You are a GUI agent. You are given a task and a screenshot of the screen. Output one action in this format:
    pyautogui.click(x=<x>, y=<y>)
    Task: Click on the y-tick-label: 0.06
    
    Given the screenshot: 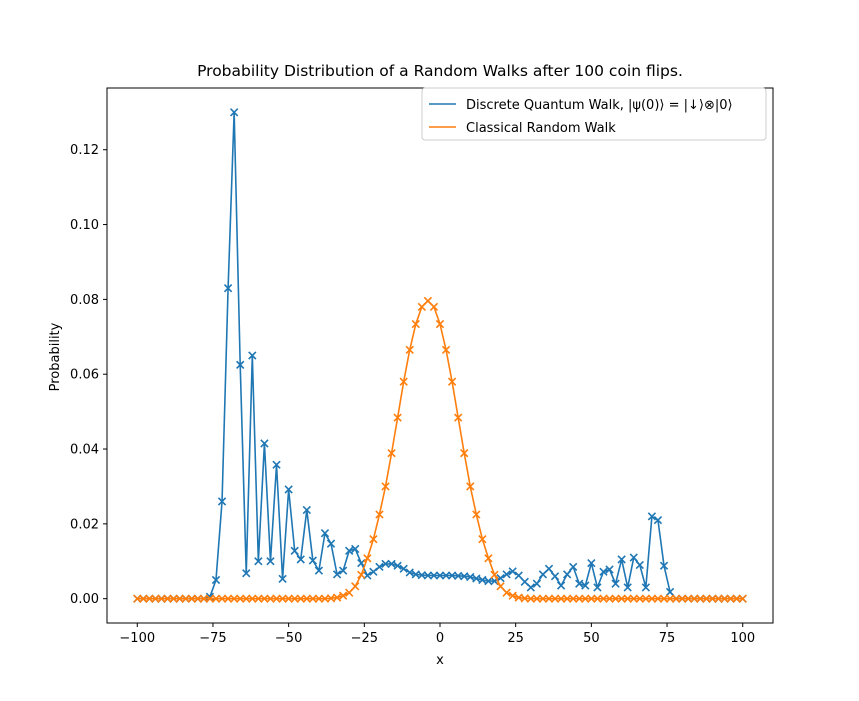 What is the action you would take?
    pyautogui.click(x=84, y=375)
    